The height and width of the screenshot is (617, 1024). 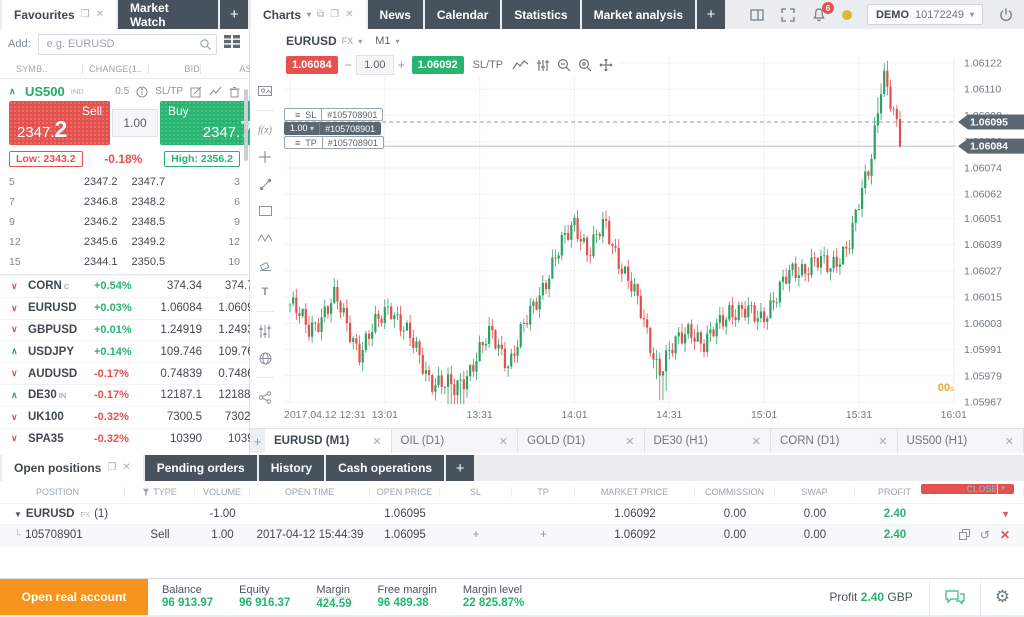 I want to click on dom-row: 15 2344.1 2350.5 10, so click(x=124, y=262).